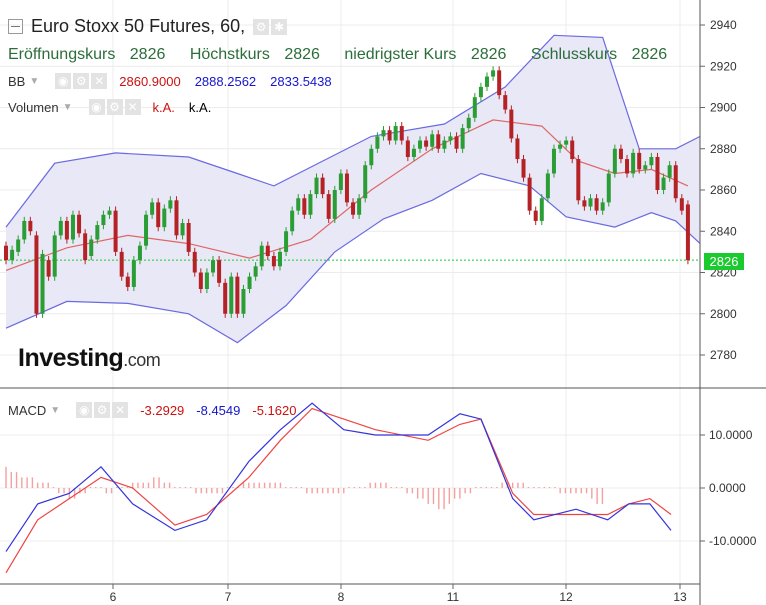 This screenshot has width=766, height=605. Describe the element at coordinates (723, 149) in the screenshot. I see `price-tick-label: 2880` at that location.